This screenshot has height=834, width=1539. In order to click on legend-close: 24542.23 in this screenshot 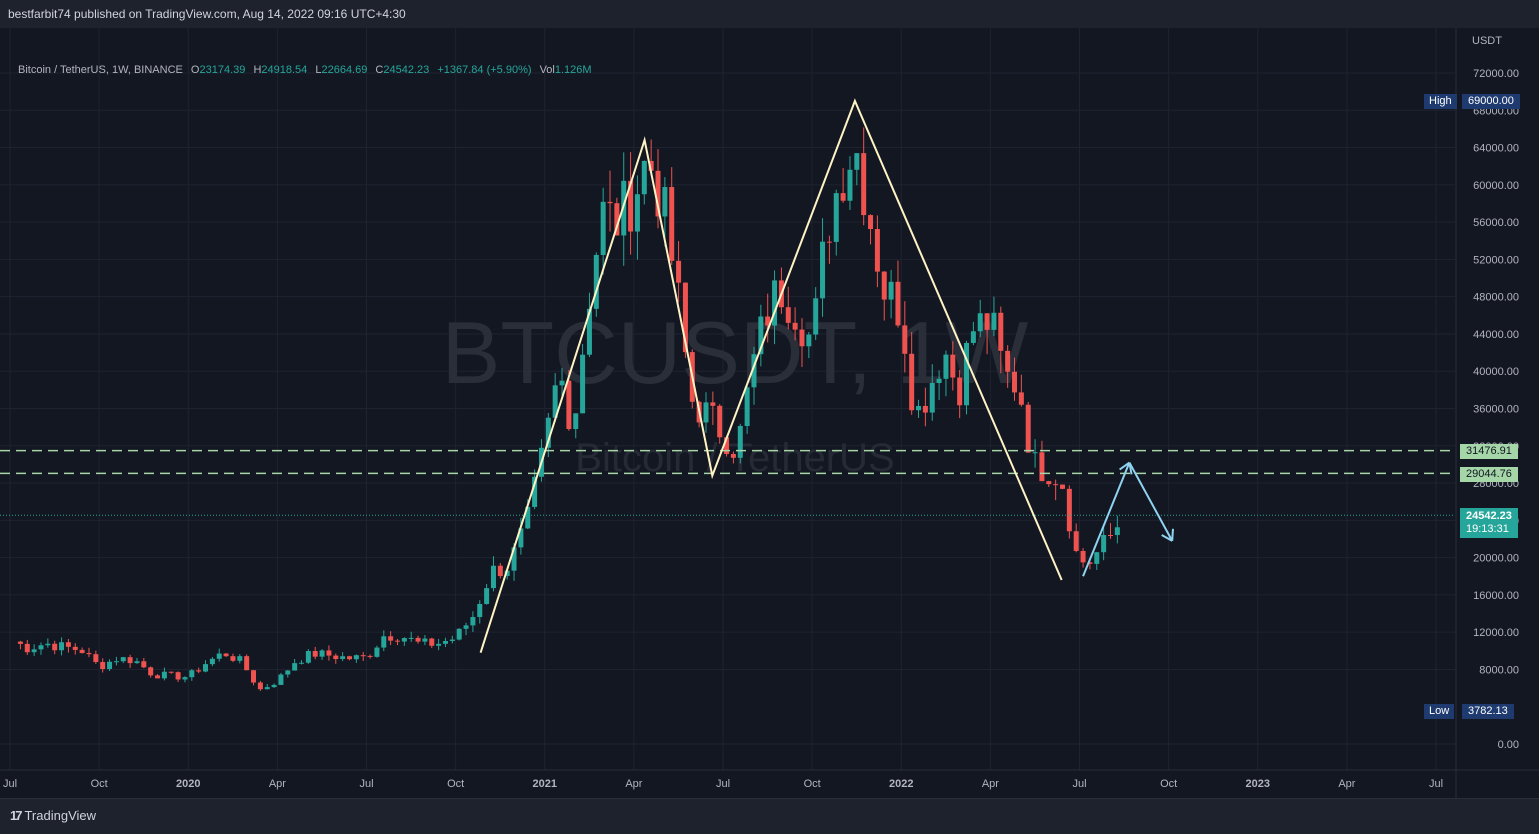, I will do `click(406, 70)`.